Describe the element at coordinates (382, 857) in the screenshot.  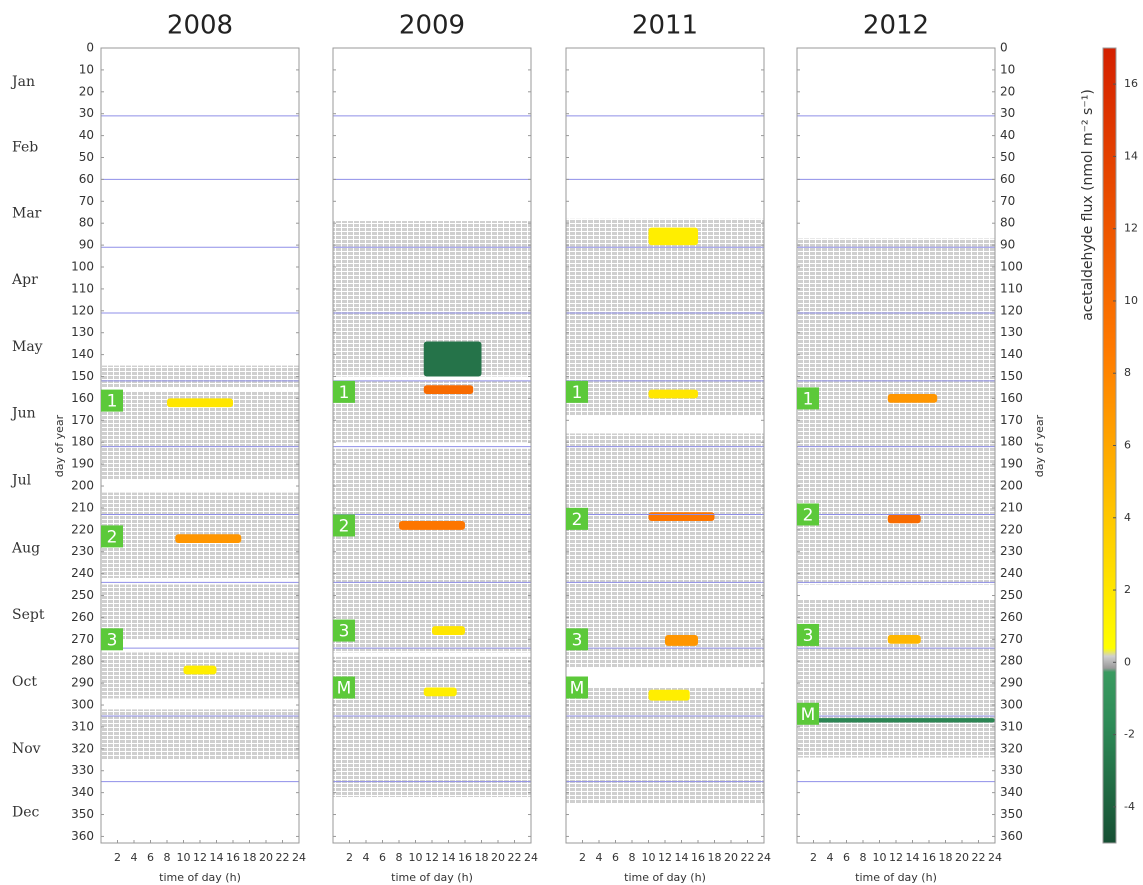
I see `x-tick-label: 6` at that location.